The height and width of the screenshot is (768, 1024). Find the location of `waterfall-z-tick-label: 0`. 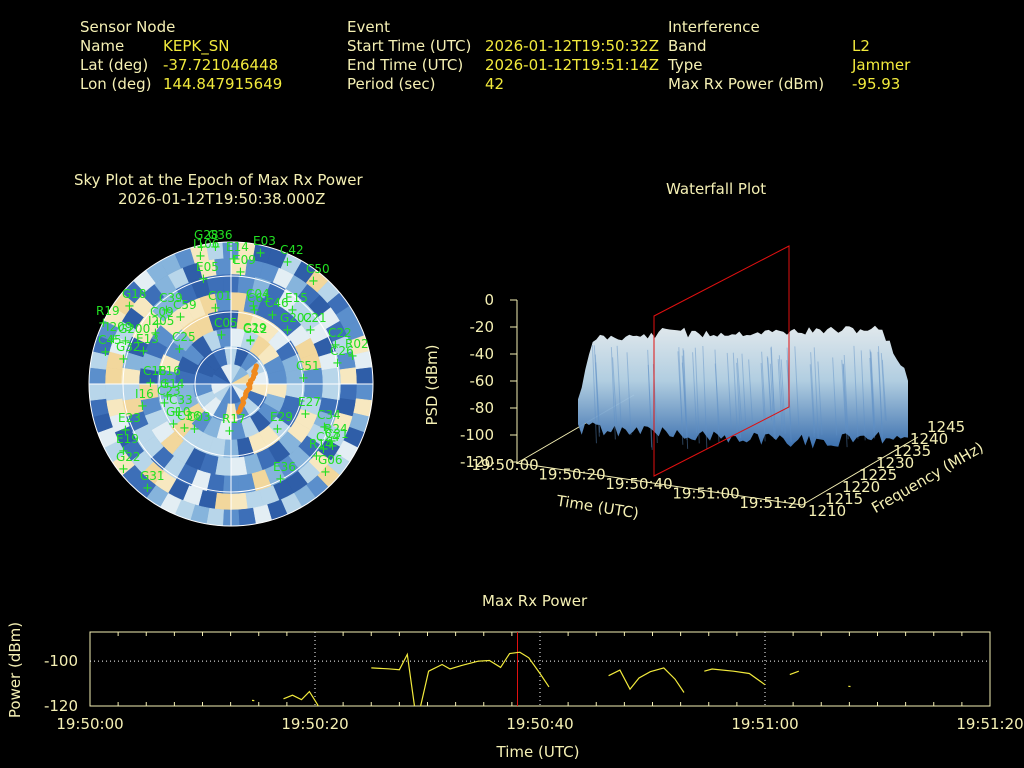

waterfall-z-tick-label: 0 is located at coordinates (489, 300).